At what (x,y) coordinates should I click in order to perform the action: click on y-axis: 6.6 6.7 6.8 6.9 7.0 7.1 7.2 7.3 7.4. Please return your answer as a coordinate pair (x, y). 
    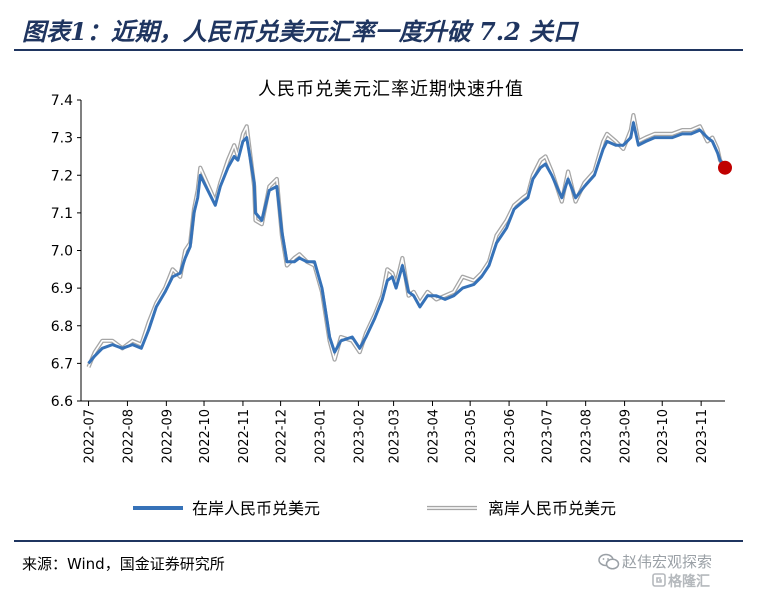
    Looking at the image, I should click on (66, 251).